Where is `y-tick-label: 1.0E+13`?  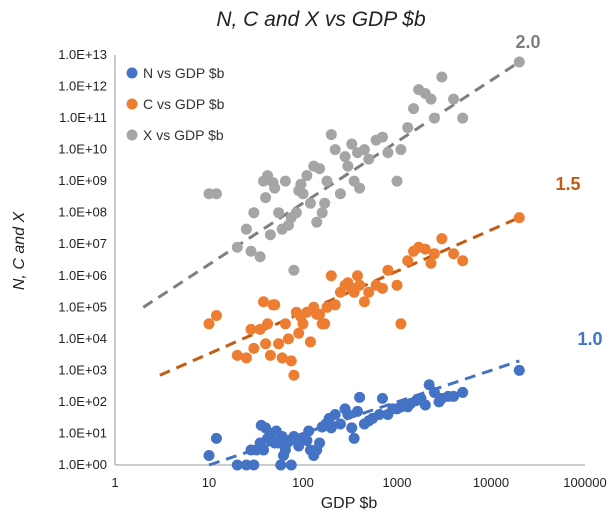 y-tick-label: 1.0E+13 is located at coordinates (82, 54).